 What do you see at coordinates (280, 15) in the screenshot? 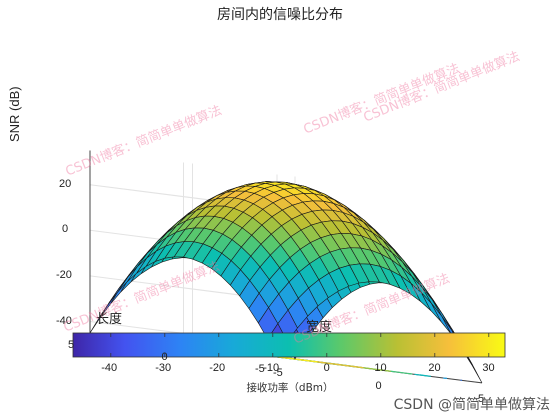
I see `chart-title: 房间内的信噪比分布` at bounding box center [280, 15].